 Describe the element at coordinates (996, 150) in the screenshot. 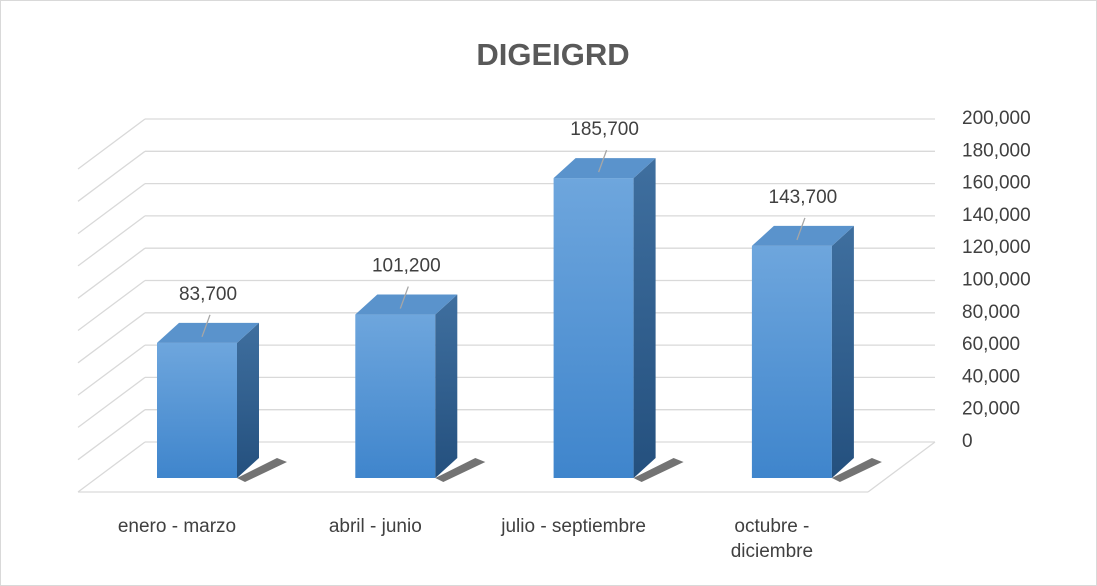

I see `y-tick-label: 180,000` at that location.